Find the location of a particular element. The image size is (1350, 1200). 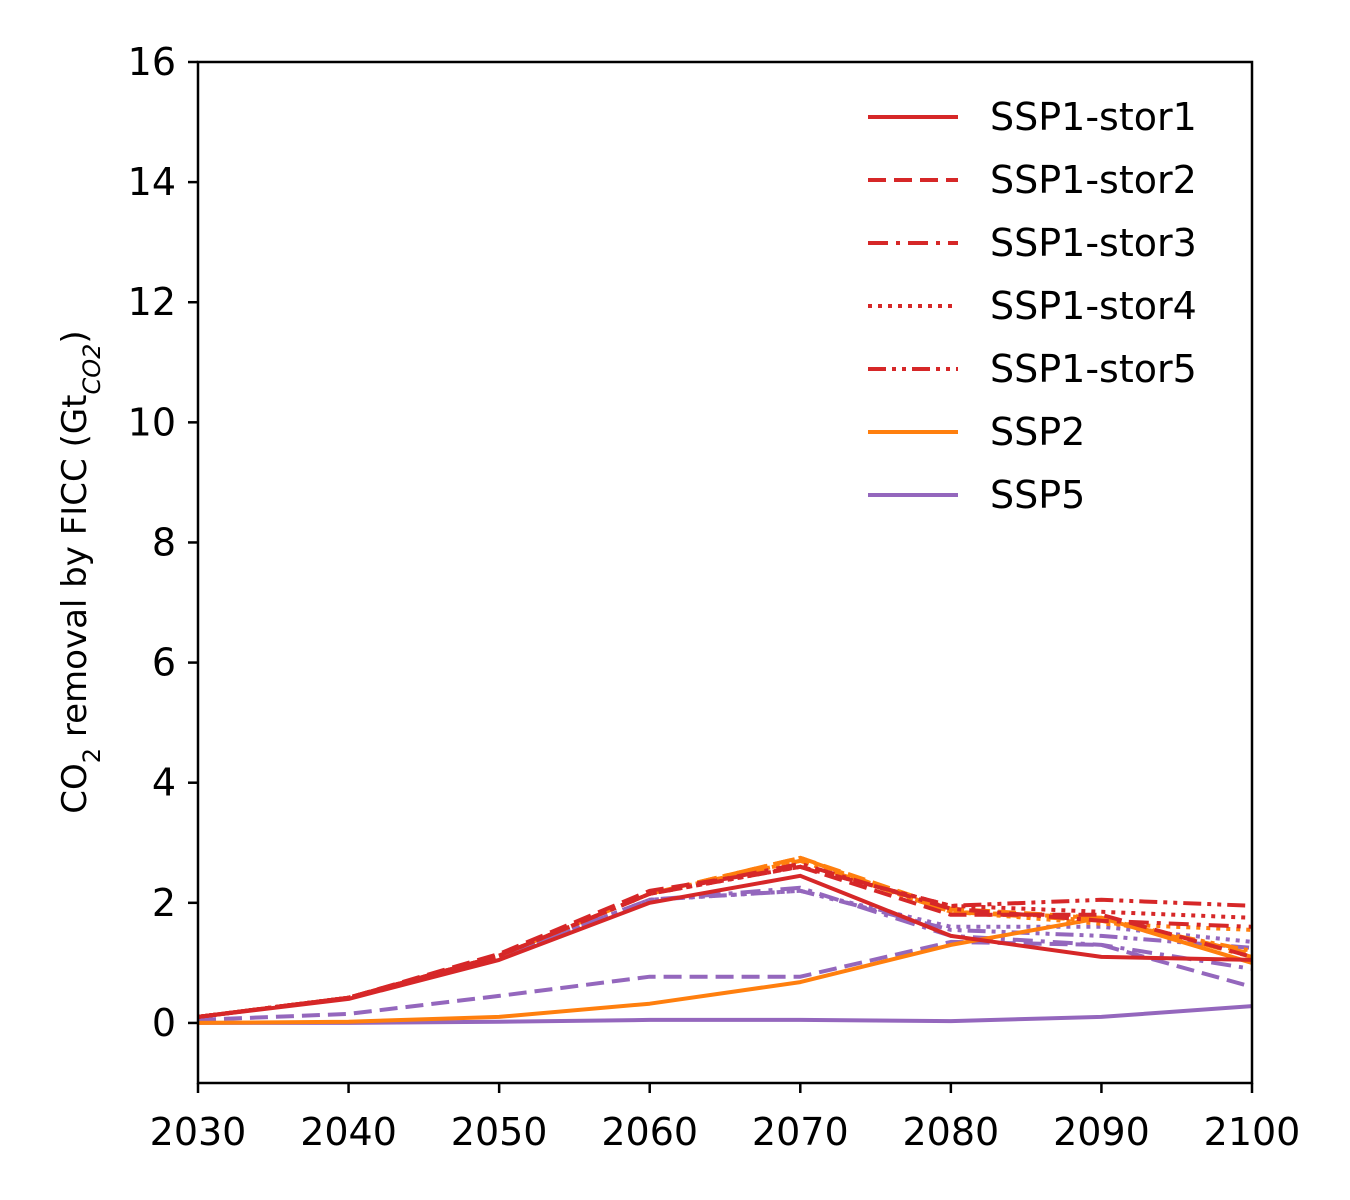

legend-label: SSP1-stor2 is located at coordinates (1093, 180).